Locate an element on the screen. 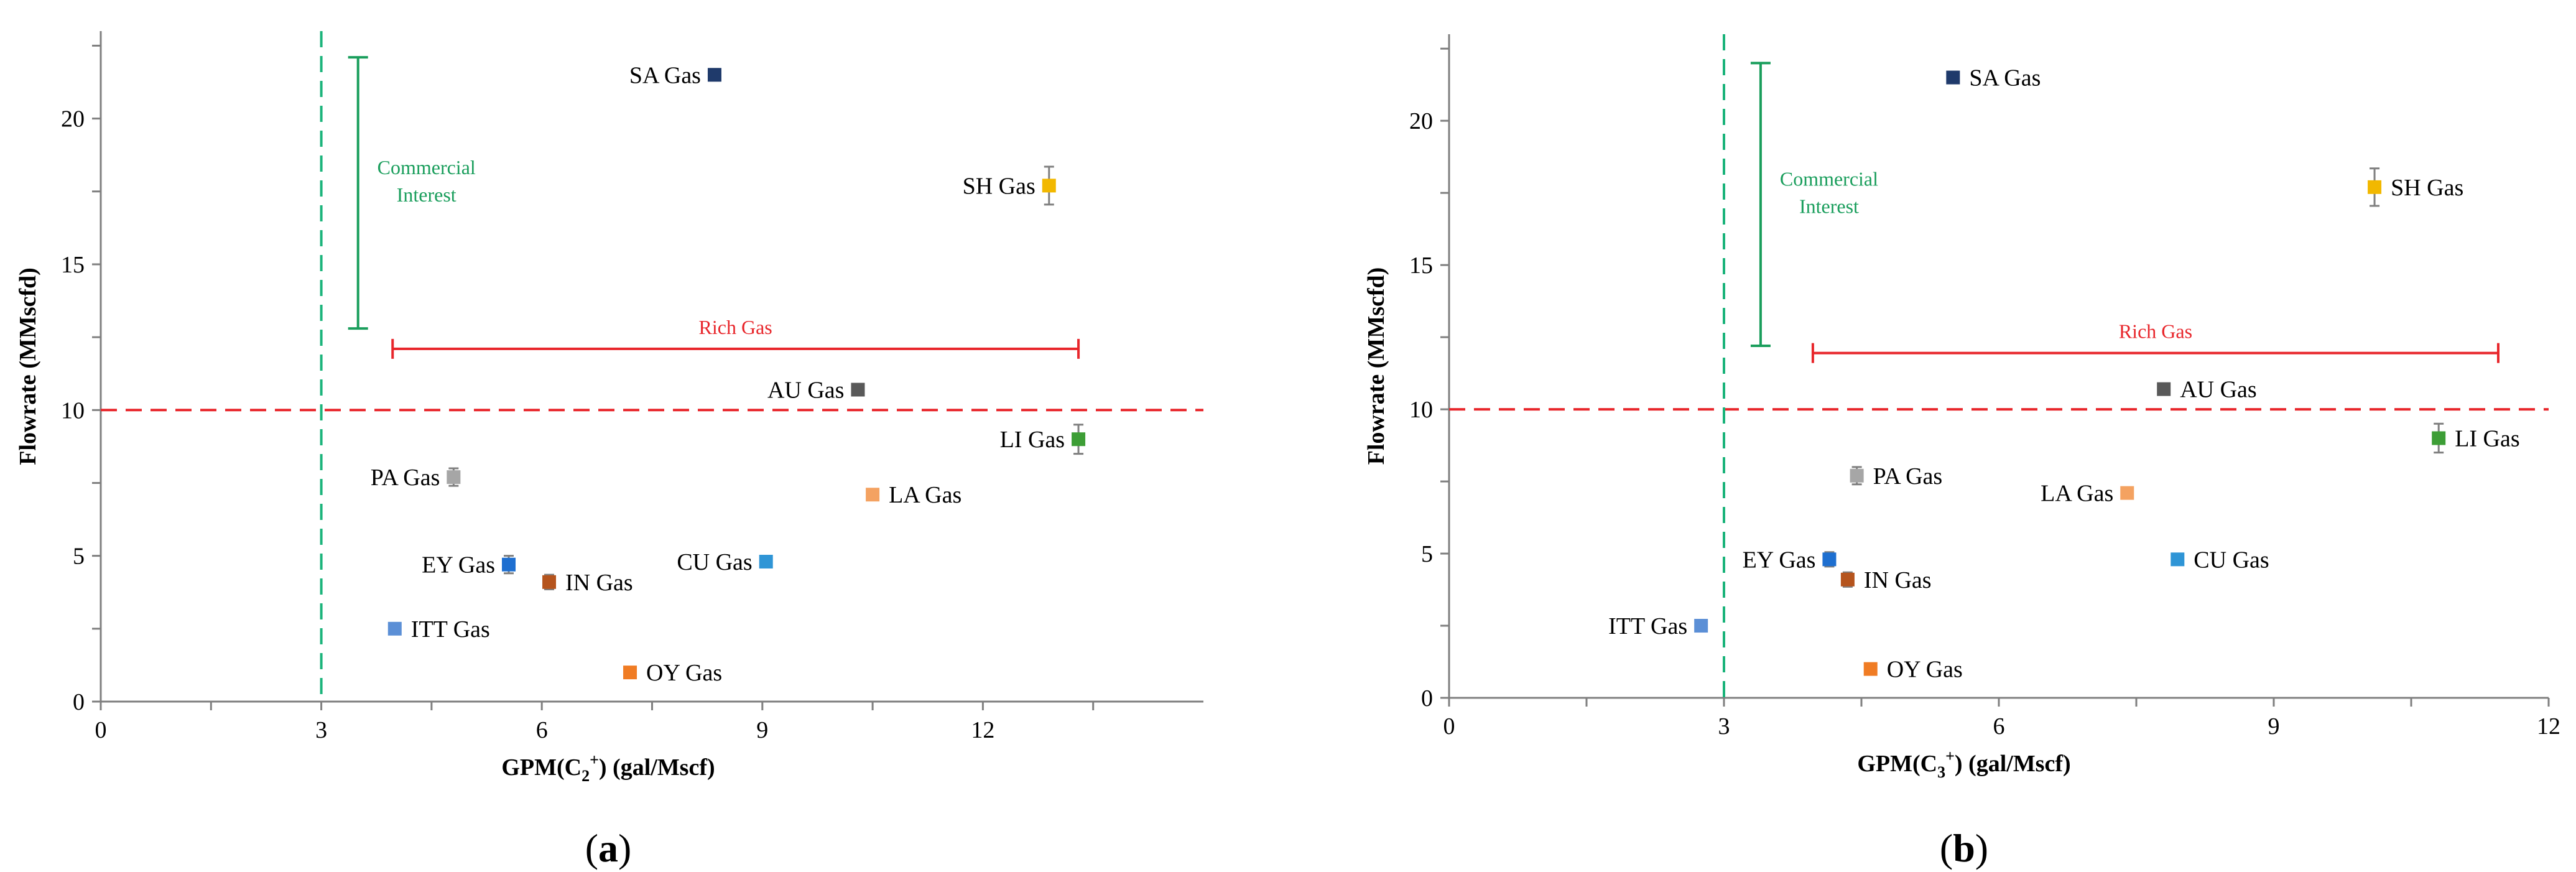  x-axis-label: GPM(C2+) (gal/Mscf) is located at coordinates (608, 768).